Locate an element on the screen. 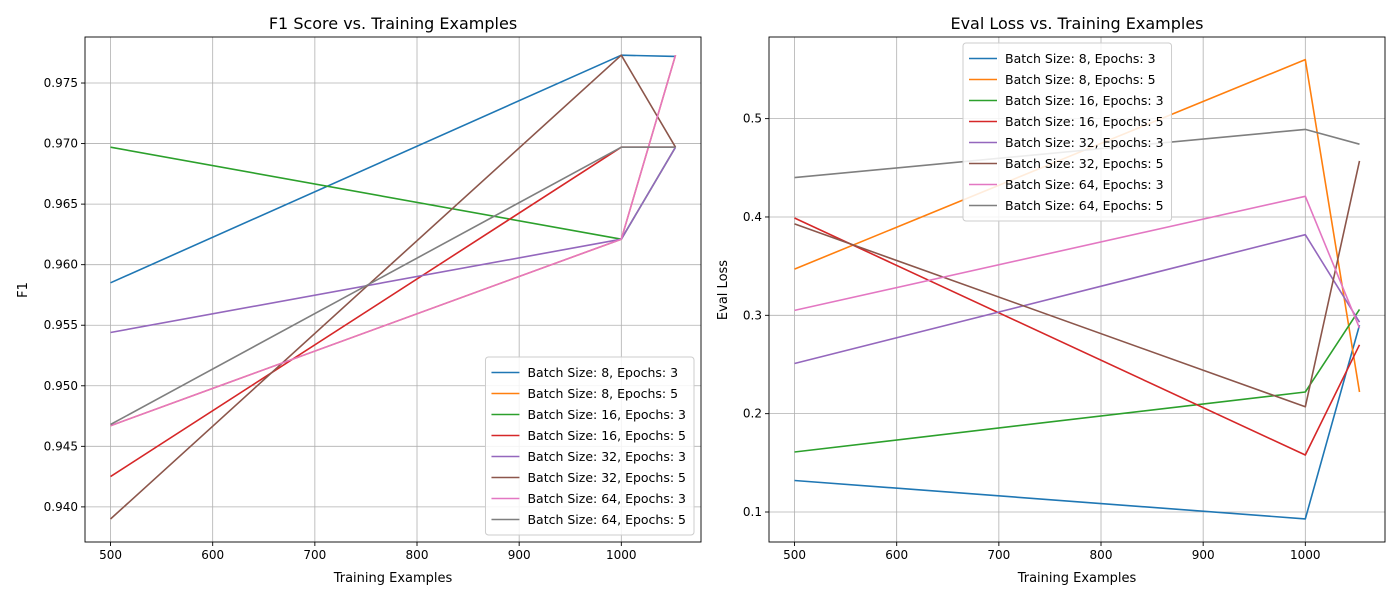 This screenshot has width=1400, height=604. y-tick-label: 0.950 is located at coordinates (61, 386).